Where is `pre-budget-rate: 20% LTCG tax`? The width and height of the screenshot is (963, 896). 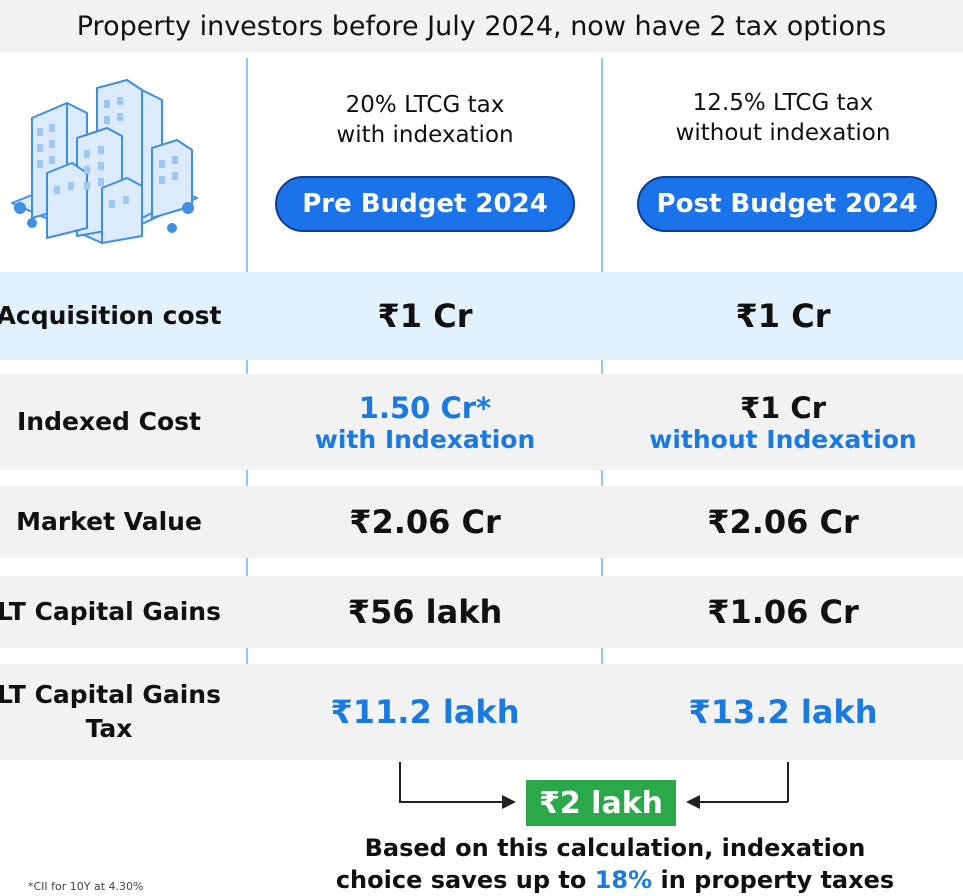 pre-budget-rate: 20% LTCG tax is located at coordinates (425, 105).